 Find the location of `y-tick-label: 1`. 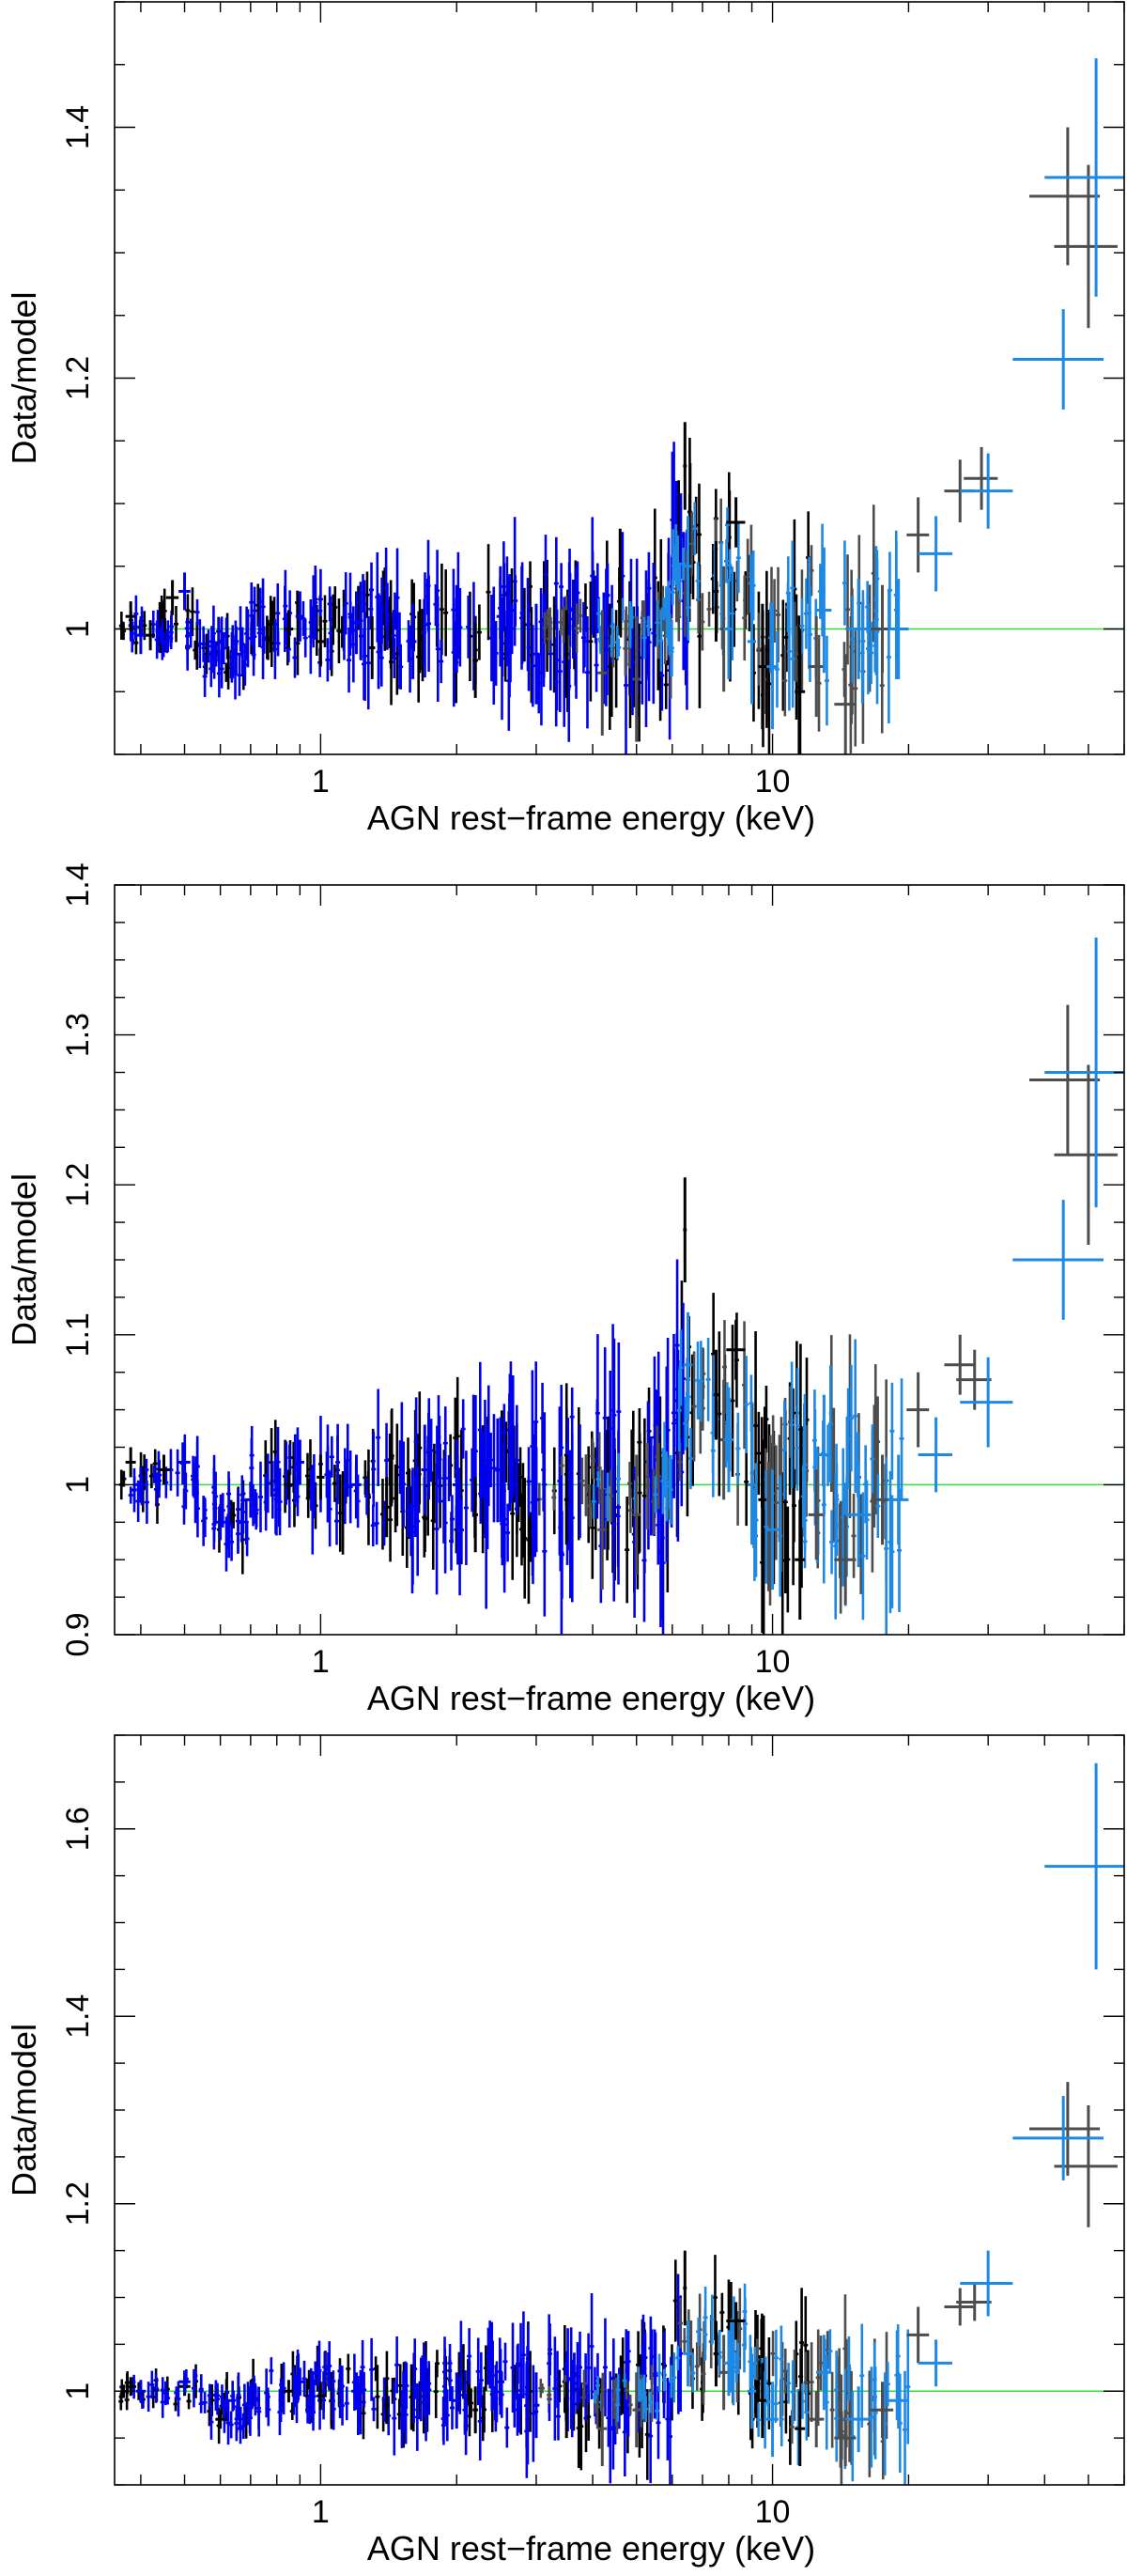

y-tick-label: 1 is located at coordinates (78, 1485).